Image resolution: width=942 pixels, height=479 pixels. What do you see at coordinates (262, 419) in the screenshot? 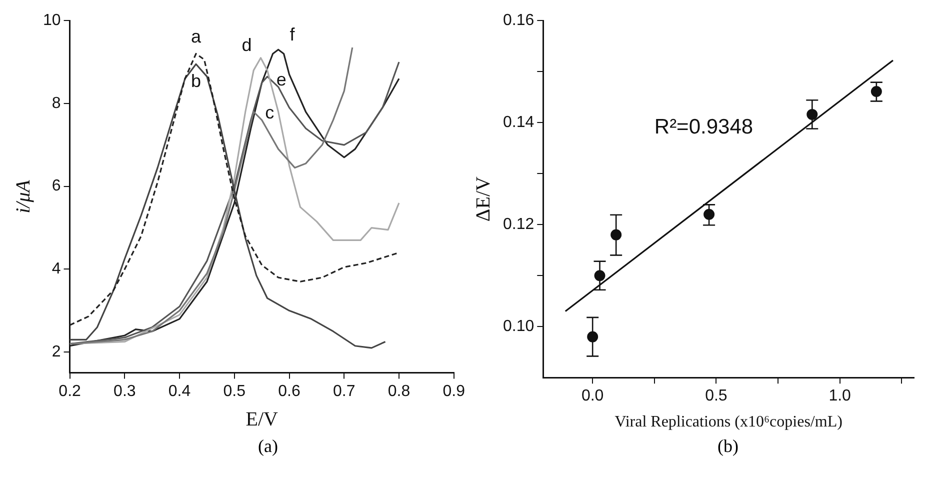
I see `x-axis-title: E/V` at bounding box center [262, 419].